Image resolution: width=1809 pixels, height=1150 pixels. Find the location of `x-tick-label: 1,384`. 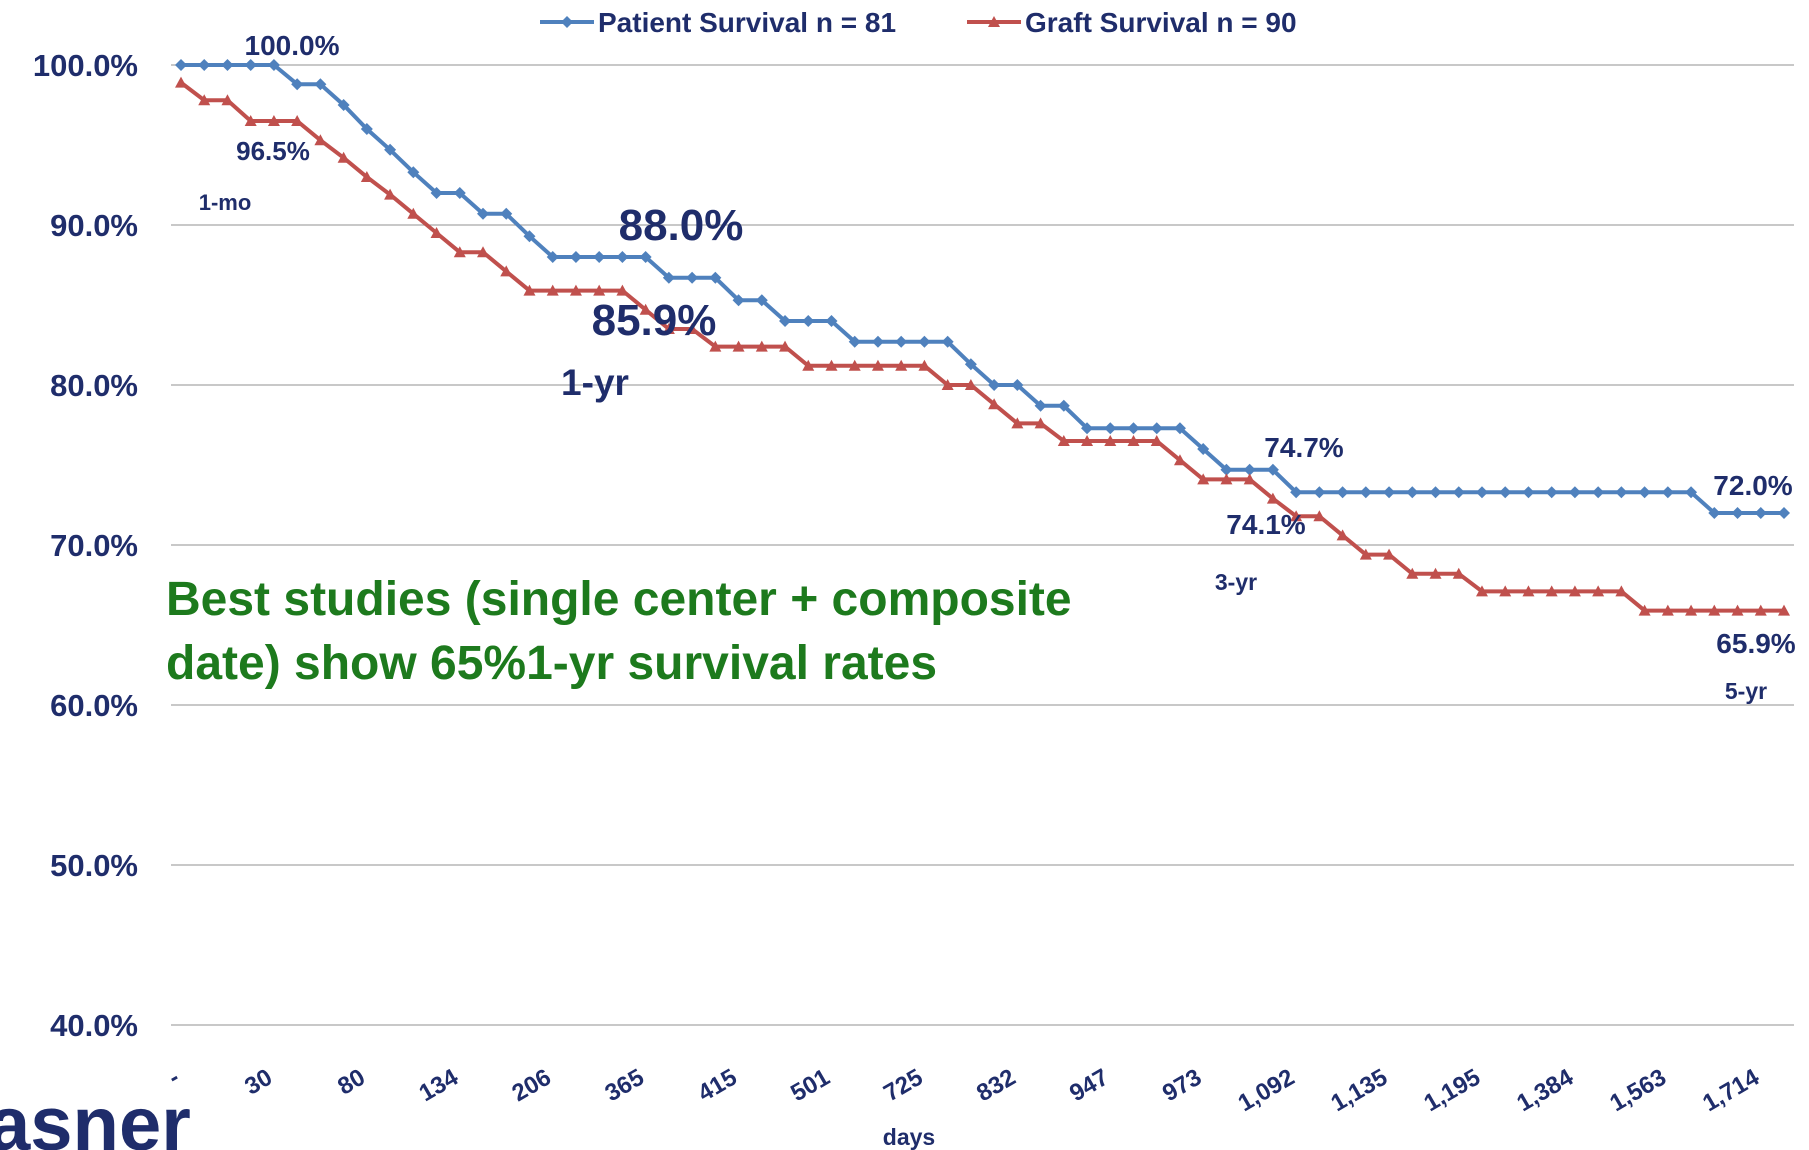

x-tick-label: 1,384 is located at coordinates (1545, 1090).